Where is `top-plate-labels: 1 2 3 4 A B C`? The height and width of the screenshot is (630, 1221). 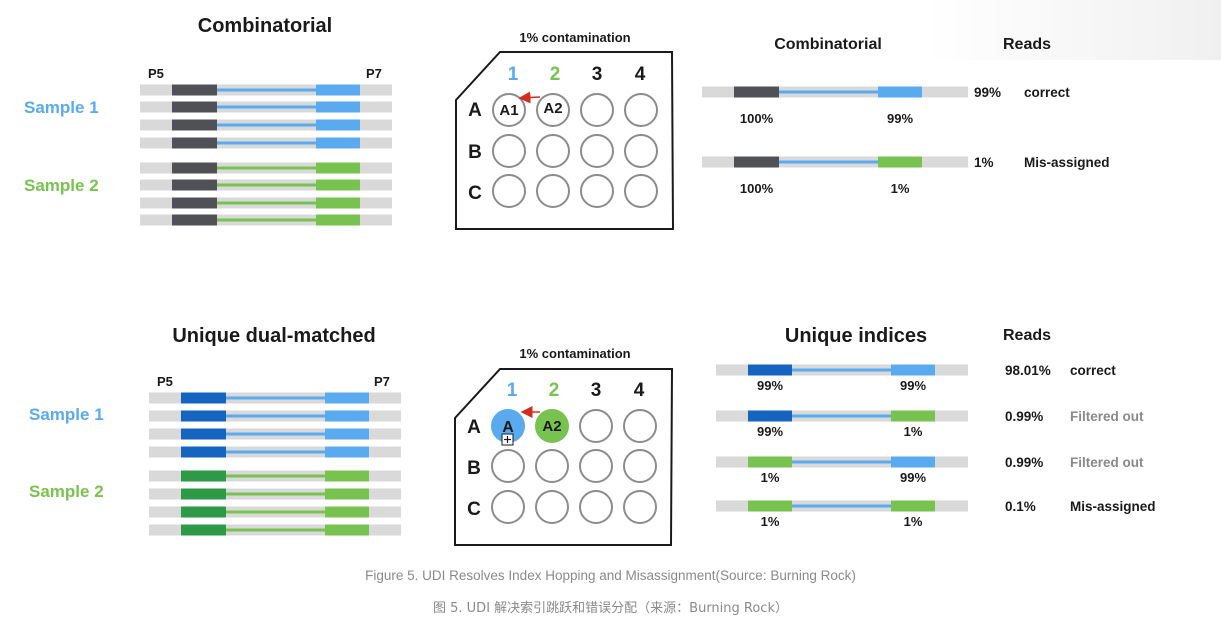 top-plate-labels: 1 2 3 4 A B C is located at coordinates (557, 134).